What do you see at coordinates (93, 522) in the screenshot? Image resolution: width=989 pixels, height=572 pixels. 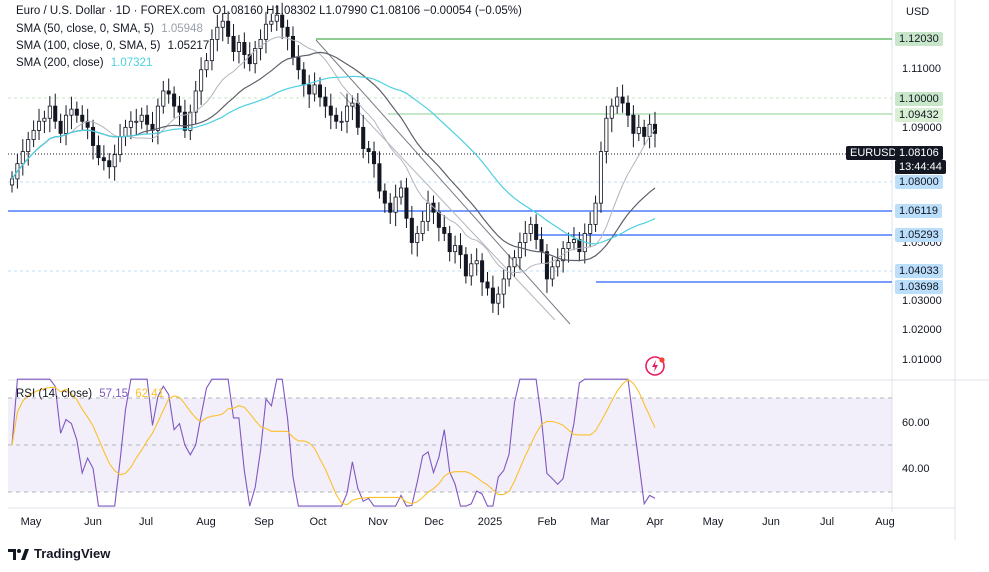 I see `time-tick: Jun` at bounding box center [93, 522].